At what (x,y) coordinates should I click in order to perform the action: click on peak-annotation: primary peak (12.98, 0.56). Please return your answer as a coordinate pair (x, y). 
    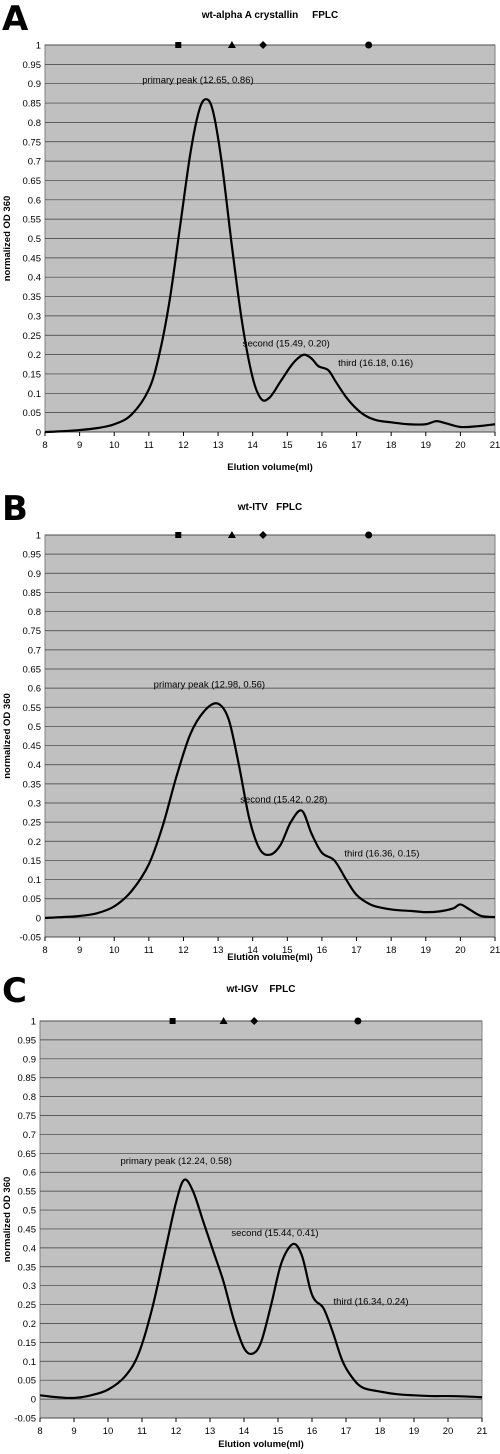
    Looking at the image, I should click on (209, 684).